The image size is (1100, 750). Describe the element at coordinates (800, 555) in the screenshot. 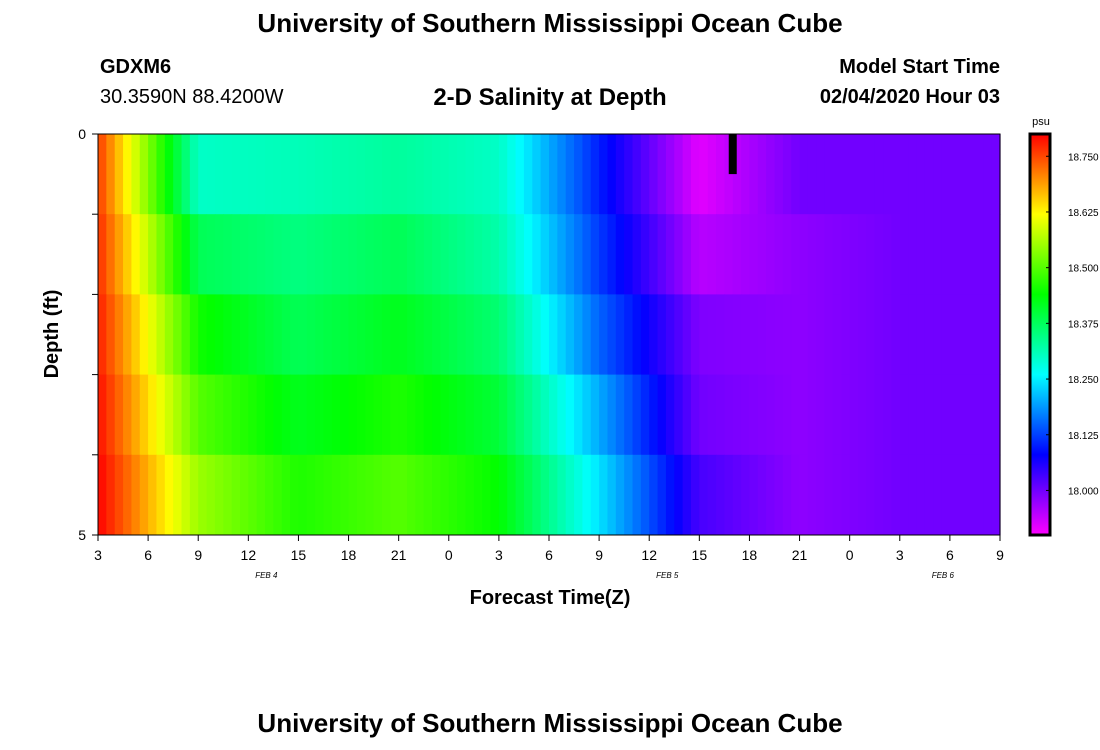

I see `x-tick-label: 21` at that location.